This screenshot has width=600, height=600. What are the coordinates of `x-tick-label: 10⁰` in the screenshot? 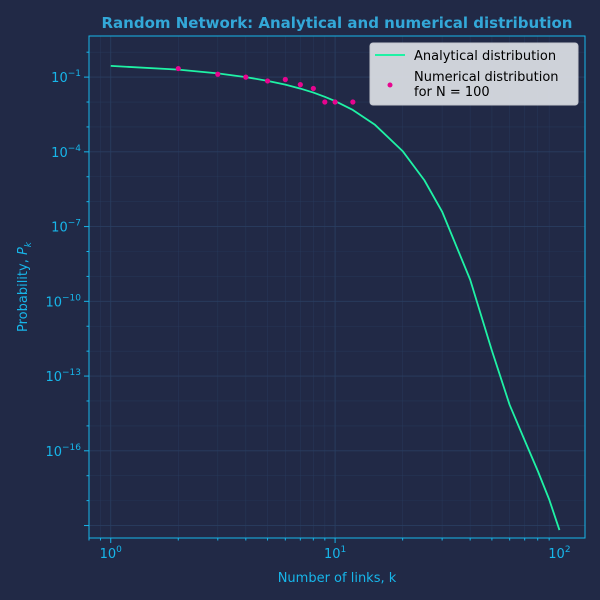 It's located at (111, 553).